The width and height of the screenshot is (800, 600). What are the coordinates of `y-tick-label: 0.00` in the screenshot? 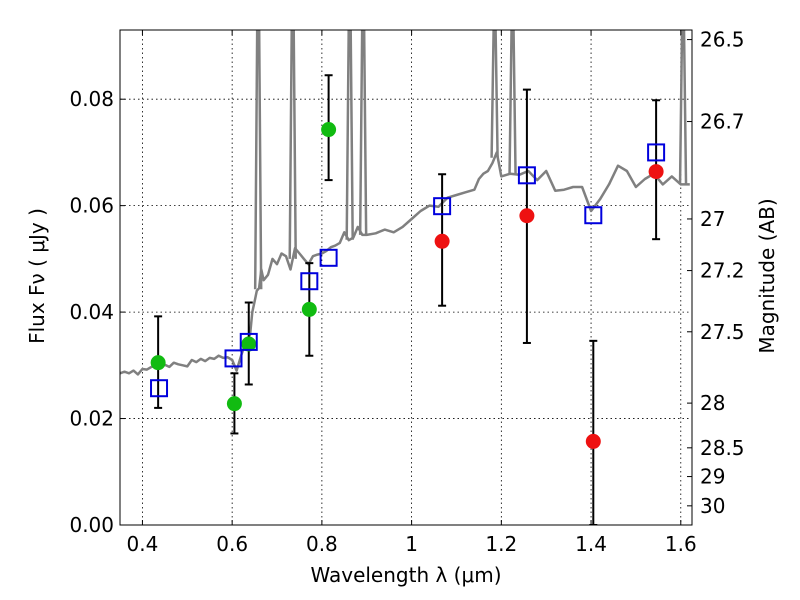 It's located at (91, 525).